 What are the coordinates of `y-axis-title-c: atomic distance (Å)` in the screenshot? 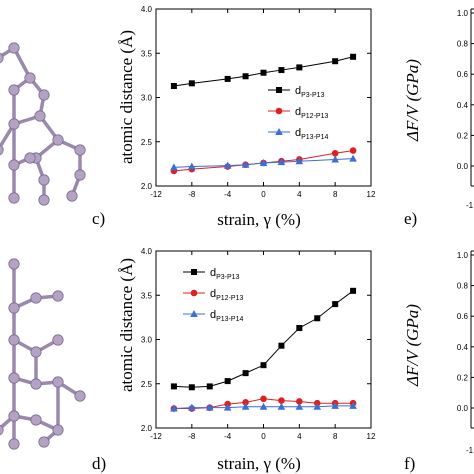 It's located at (126, 97).